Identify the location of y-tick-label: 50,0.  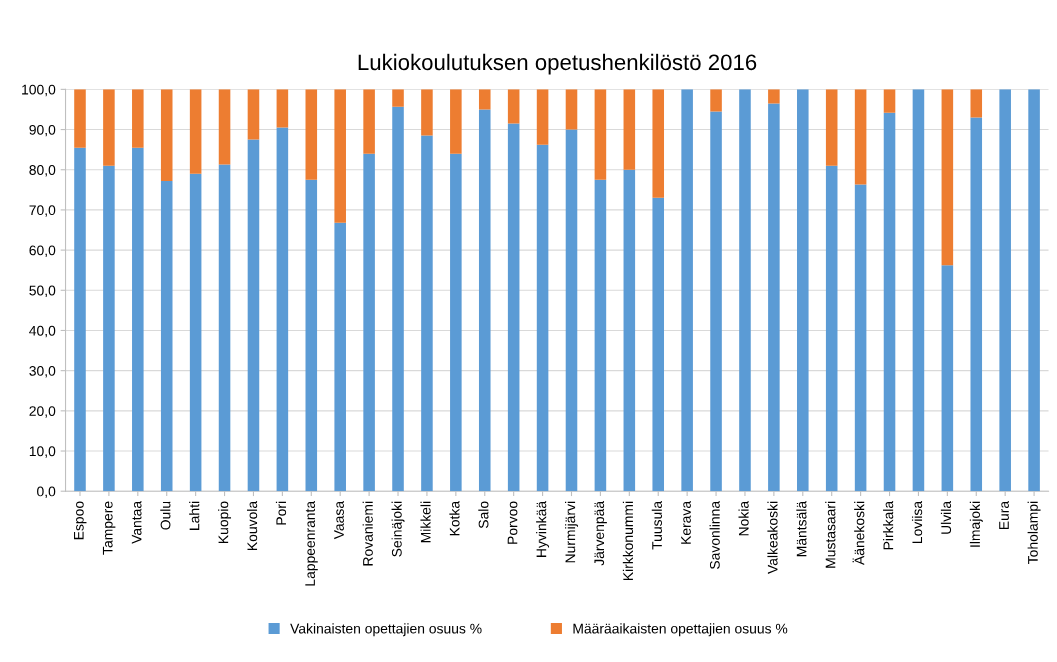
(42, 291).